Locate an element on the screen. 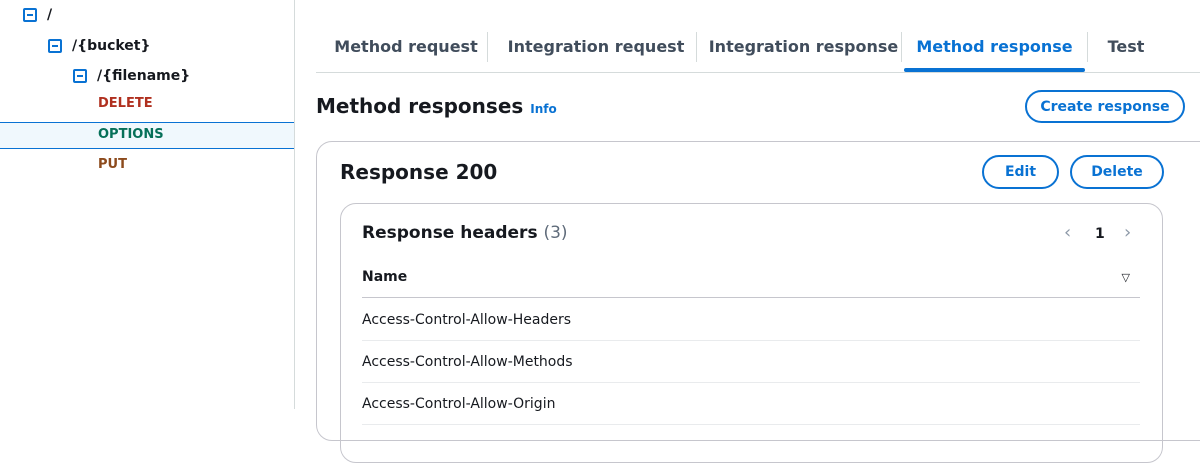  selected-row-highlight is located at coordinates (147, 135).